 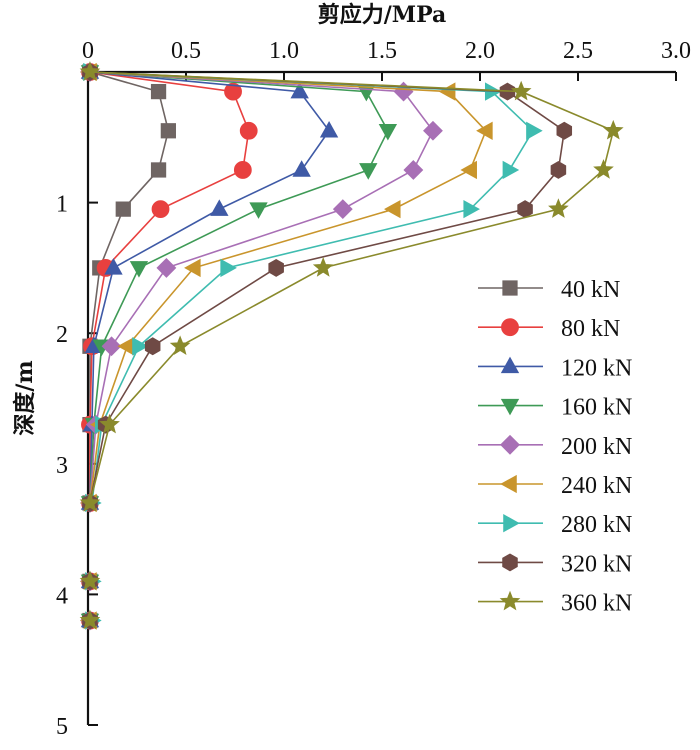 What do you see at coordinates (62, 466) in the screenshot?
I see `y-tick-label: 3` at bounding box center [62, 466].